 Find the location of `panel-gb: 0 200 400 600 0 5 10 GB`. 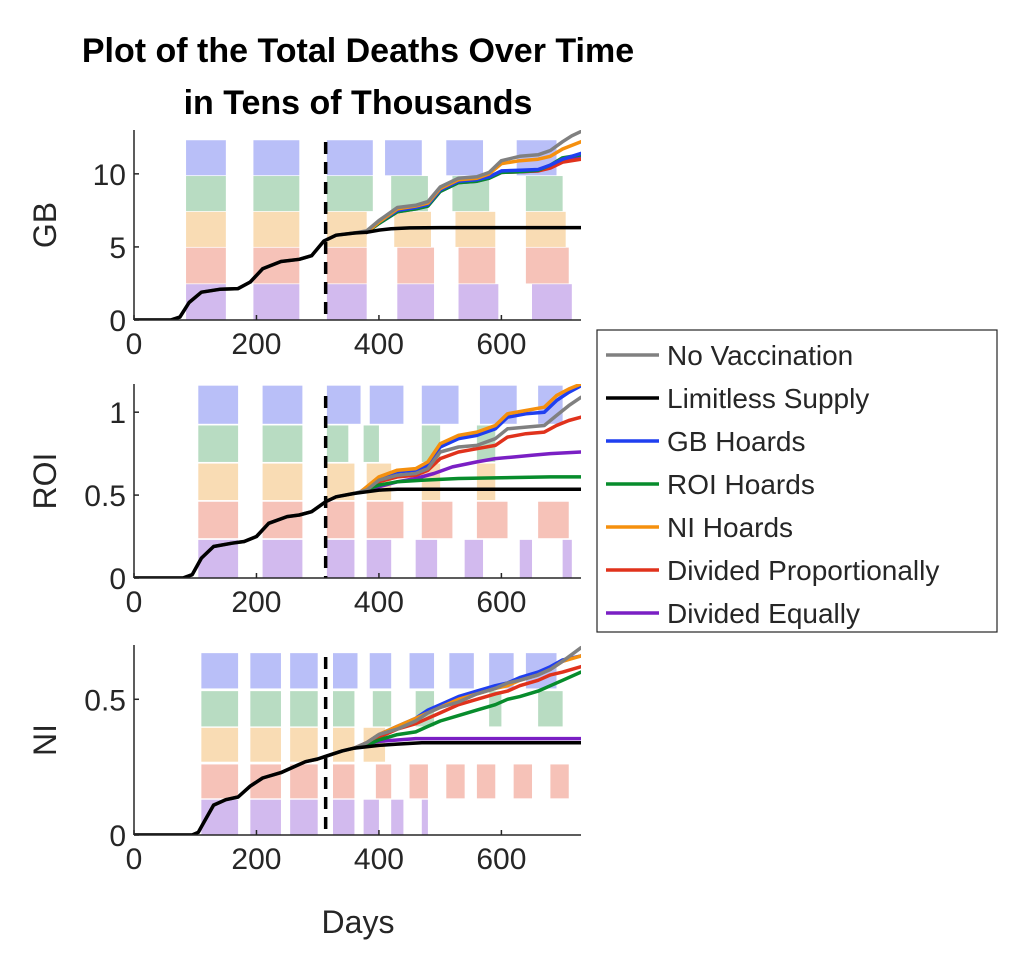

panel-gb: 0 200 400 600 0 5 10 GB is located at coordinates (304, 245).